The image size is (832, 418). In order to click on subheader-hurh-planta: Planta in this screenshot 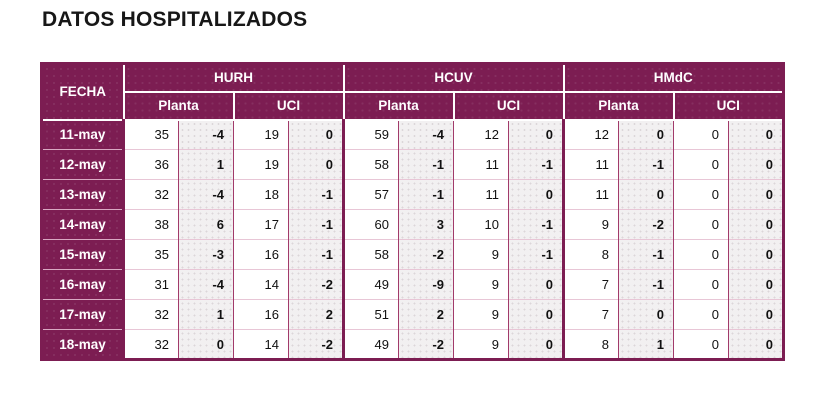, I will do `click(178, 105)`.